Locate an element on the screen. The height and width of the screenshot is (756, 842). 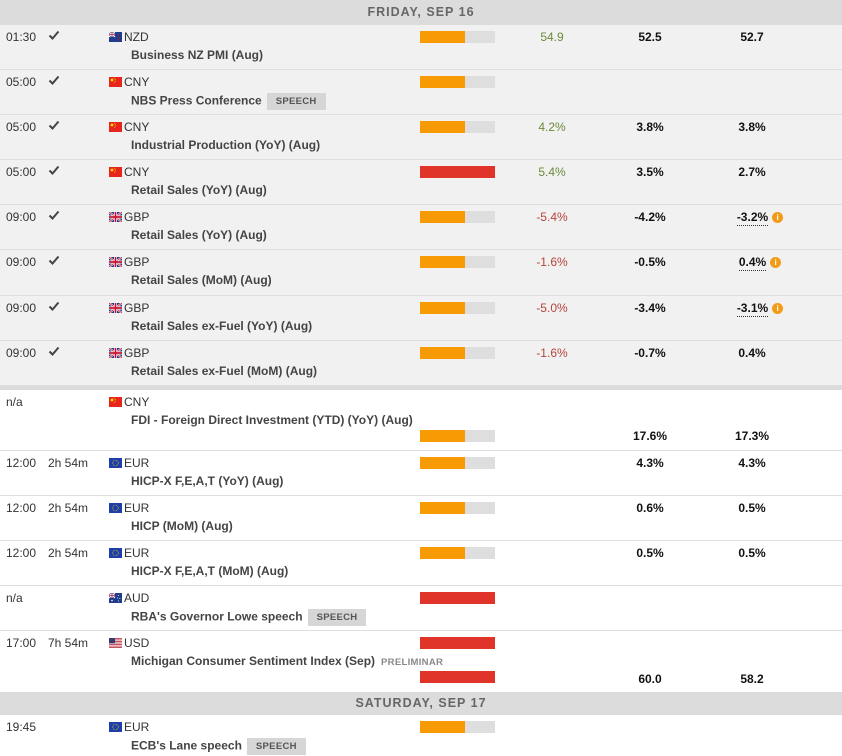
event-name-cell: Retail Sales ex-Fuel (MoM) (Aug) is located at coordinates (224, 371).